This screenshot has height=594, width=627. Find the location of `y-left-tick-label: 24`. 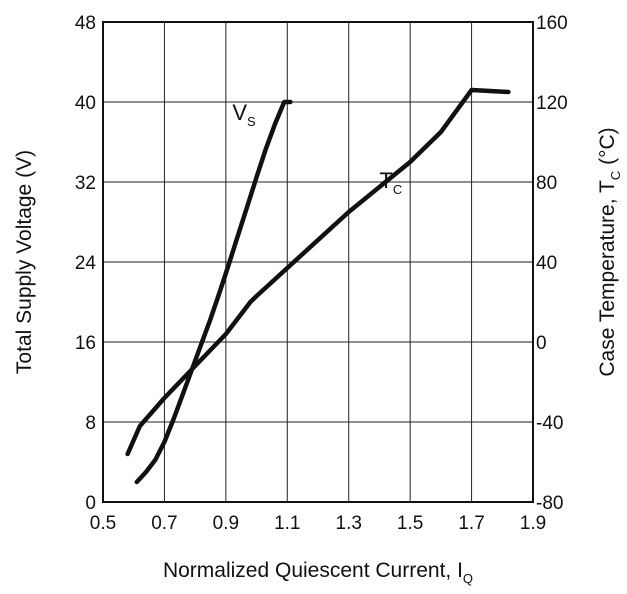

y-left-tick-label: 24 is located at coordinates (86, 263).